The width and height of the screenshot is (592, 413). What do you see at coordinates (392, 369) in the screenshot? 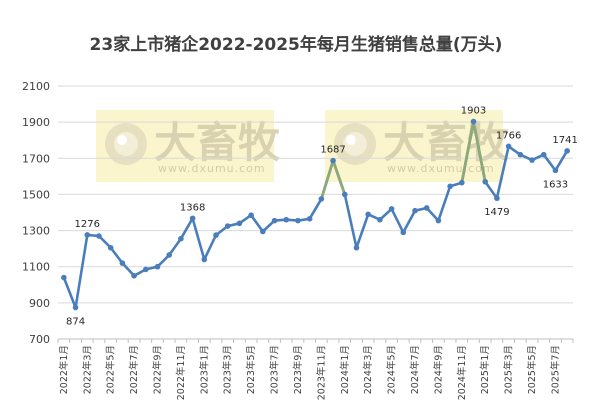
I see `x-tick-label: 2024年5月` at bounding box center [392, 369].